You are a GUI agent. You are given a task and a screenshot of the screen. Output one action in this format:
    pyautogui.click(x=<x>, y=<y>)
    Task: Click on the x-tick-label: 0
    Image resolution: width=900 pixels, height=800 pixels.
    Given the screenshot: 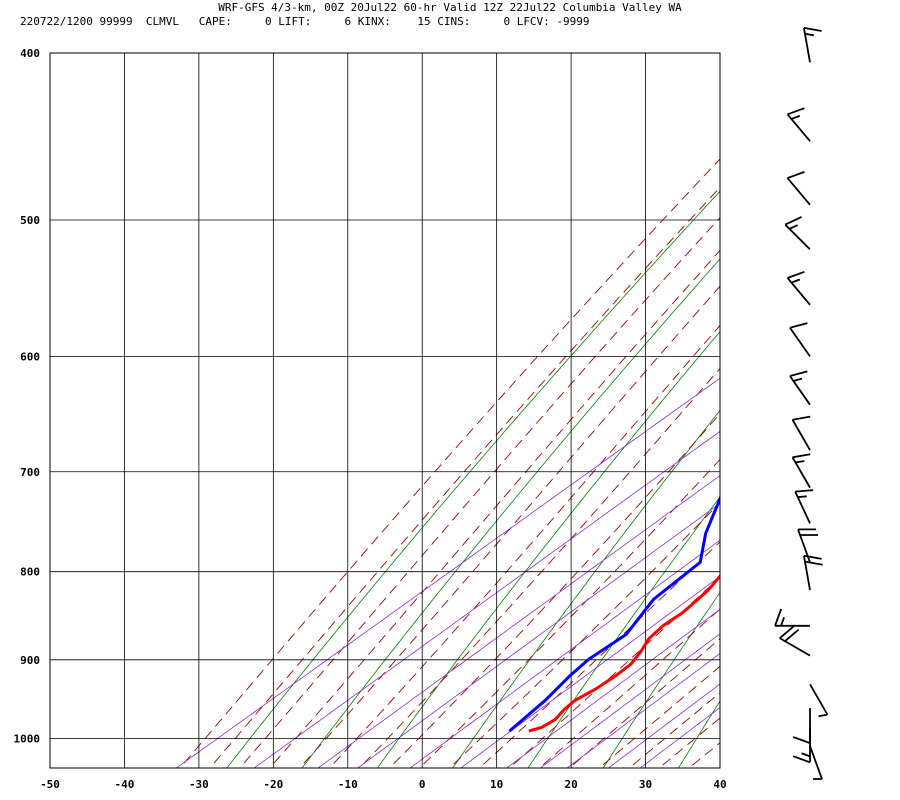 What is the action you would take?
    pyautogui.click(x=422, y=784)
    